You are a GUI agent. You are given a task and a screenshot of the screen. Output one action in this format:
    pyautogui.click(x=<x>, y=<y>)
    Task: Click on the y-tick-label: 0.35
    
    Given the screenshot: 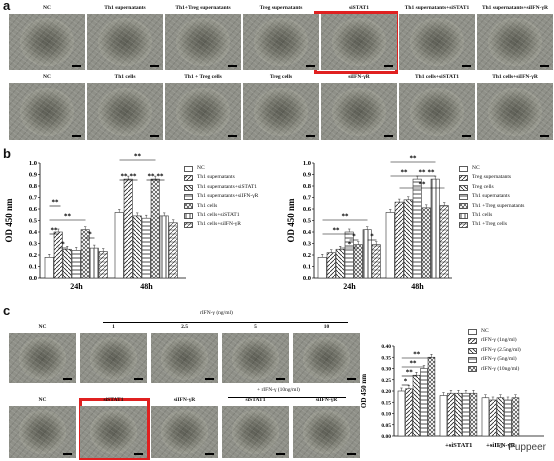 What is the action you would take?
    pyautogui.click(x=386, y=358)
    